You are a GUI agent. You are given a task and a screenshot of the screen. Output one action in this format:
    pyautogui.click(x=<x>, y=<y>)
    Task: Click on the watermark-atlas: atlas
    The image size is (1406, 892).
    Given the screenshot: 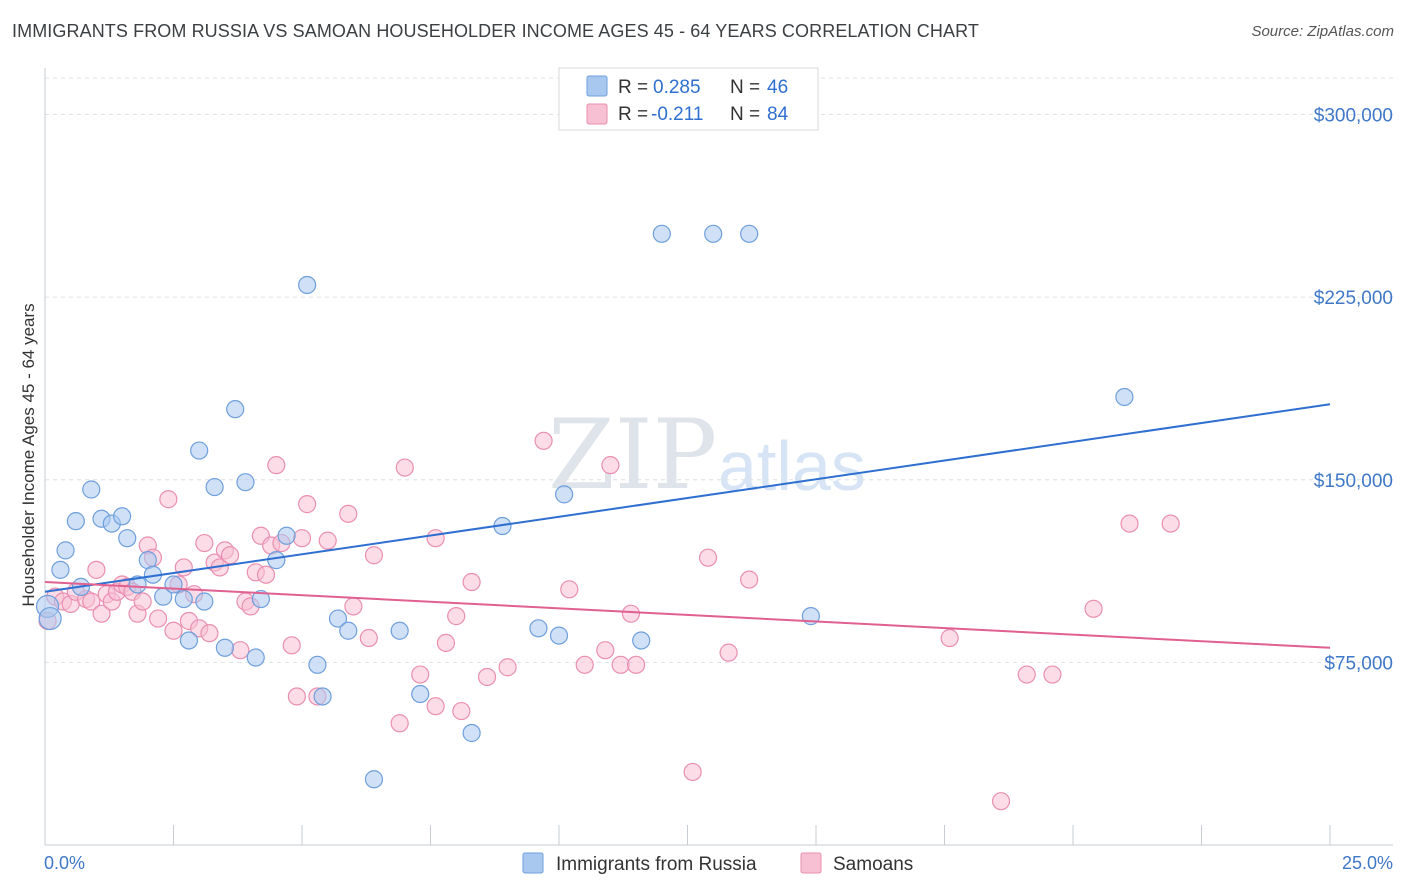 What is the action you would take?
    pyautogui.click(x=792, y=466)
    